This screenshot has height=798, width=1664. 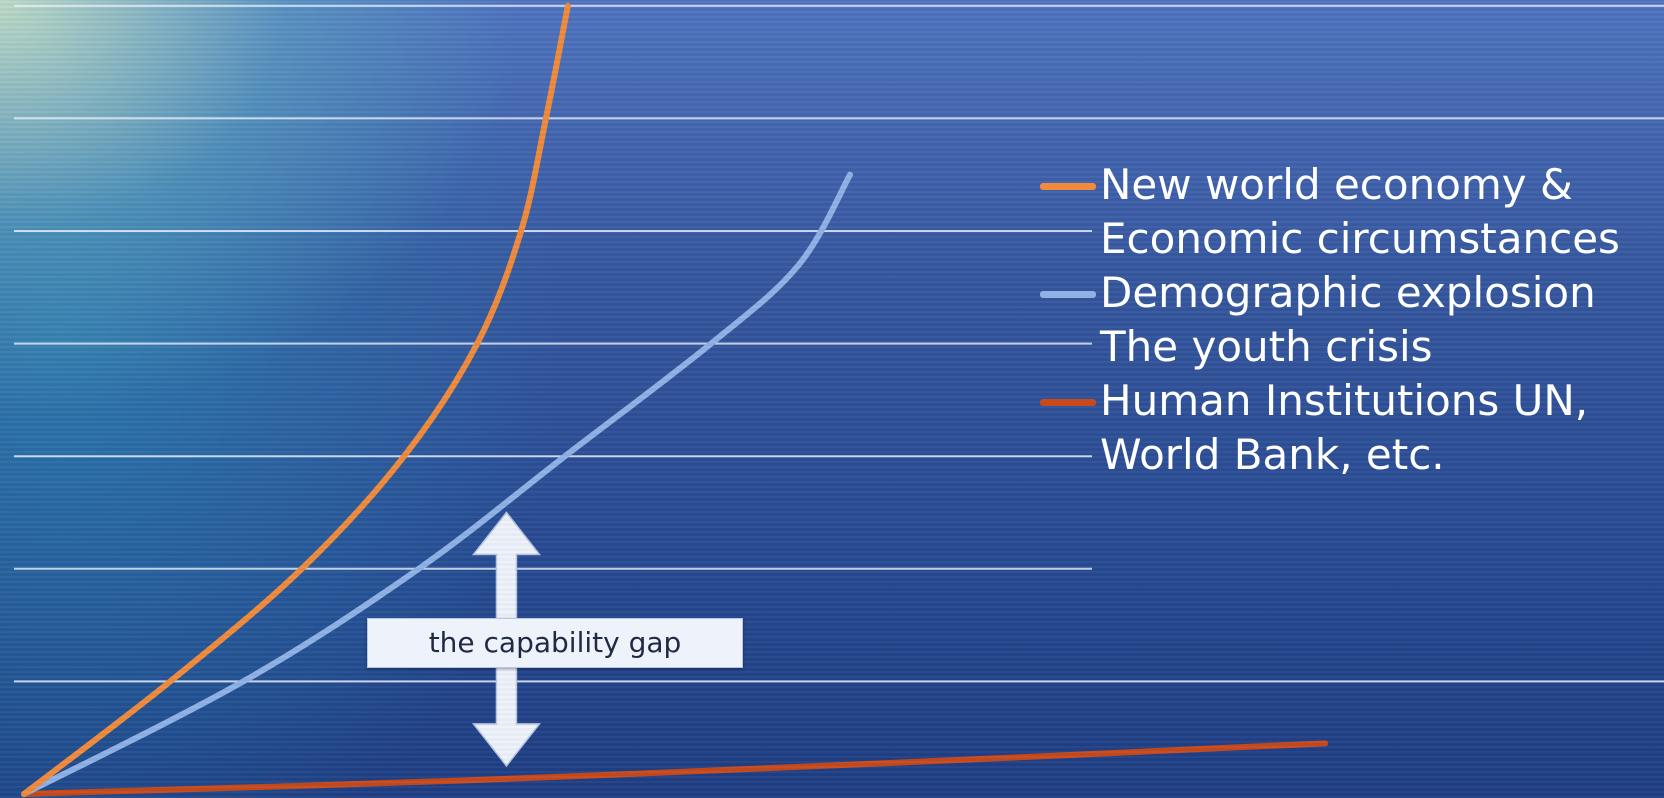 I want to click on legend-label: Human Institutions UN, World Bank, etc., so click(x=1344, y=427).